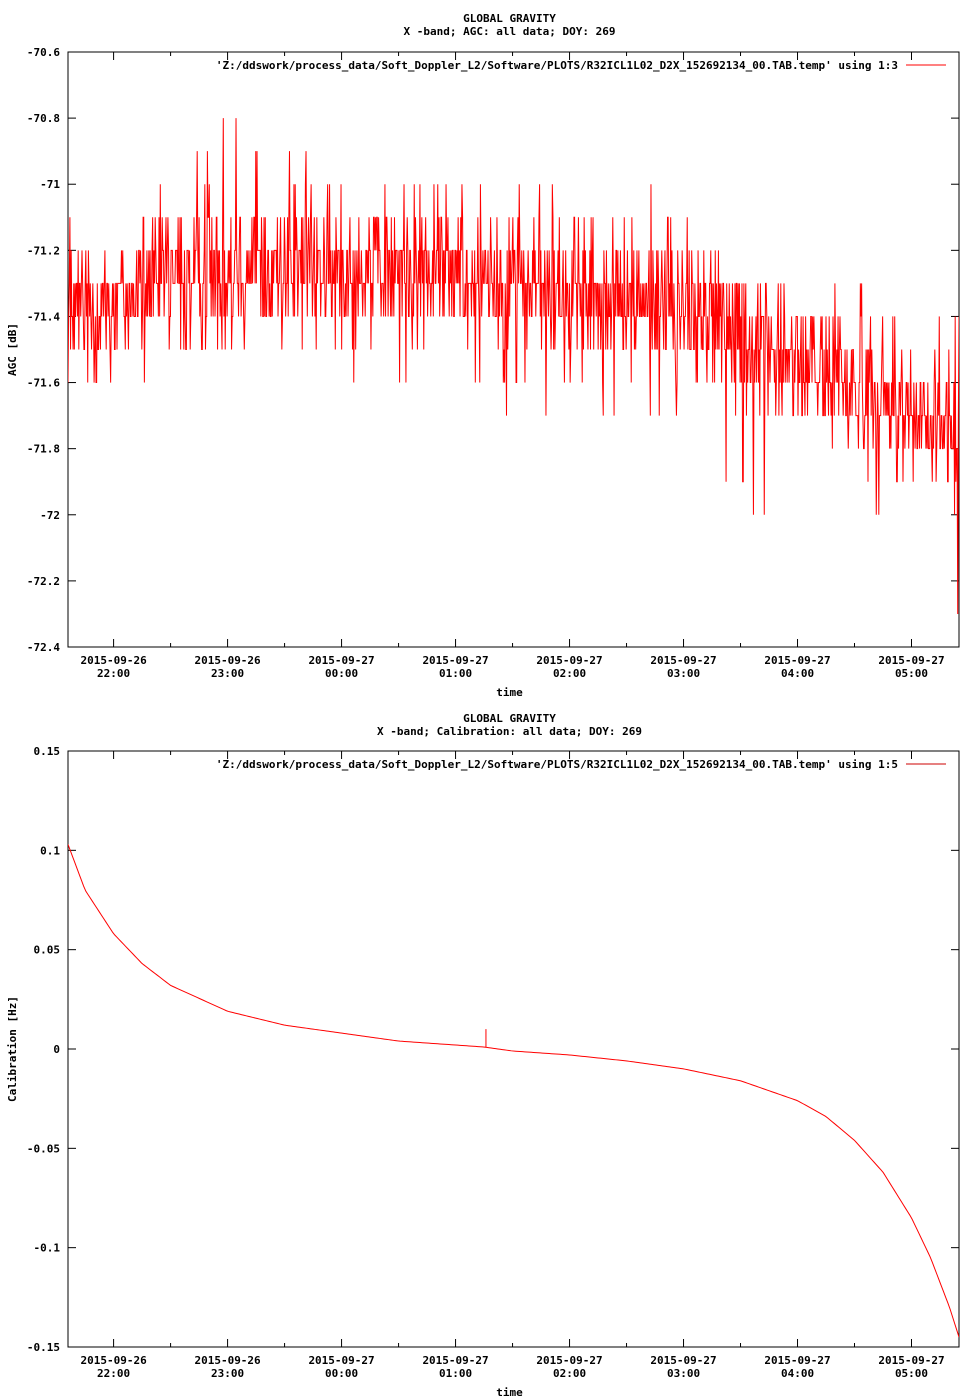 Image resolution: width=980 pixels, height=1400 pixels. Describe the element at coordinates (509, 731) in the screenshot. I see `chart-subtitle: X -band; Calibration: all data; DOY: 269` at that location.